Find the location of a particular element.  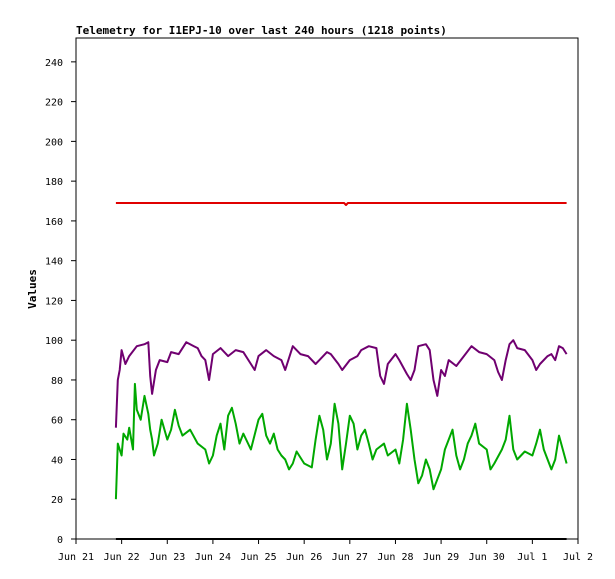

y-tick-label: 100 is located at coordinates (54, 341).